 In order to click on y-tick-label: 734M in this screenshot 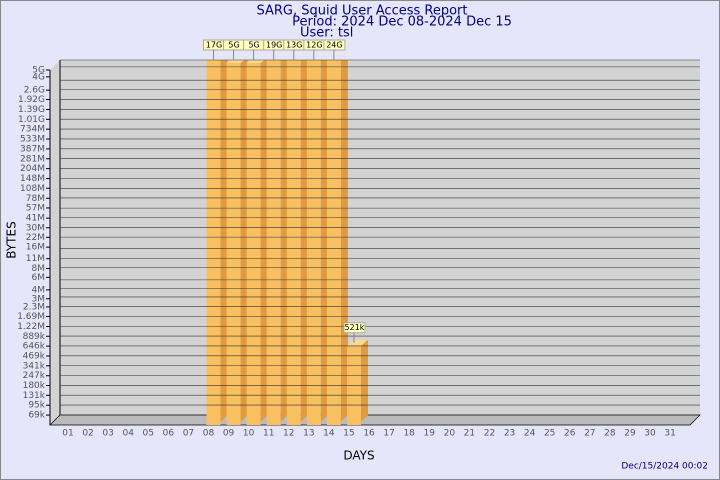, I will do `click(32, 130)`.